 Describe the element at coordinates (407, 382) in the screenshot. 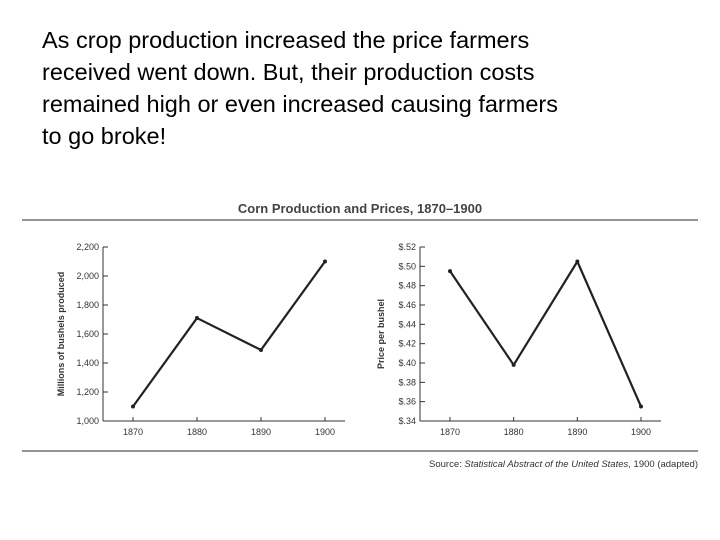

I see `y-tick-label: $.38` at that location.